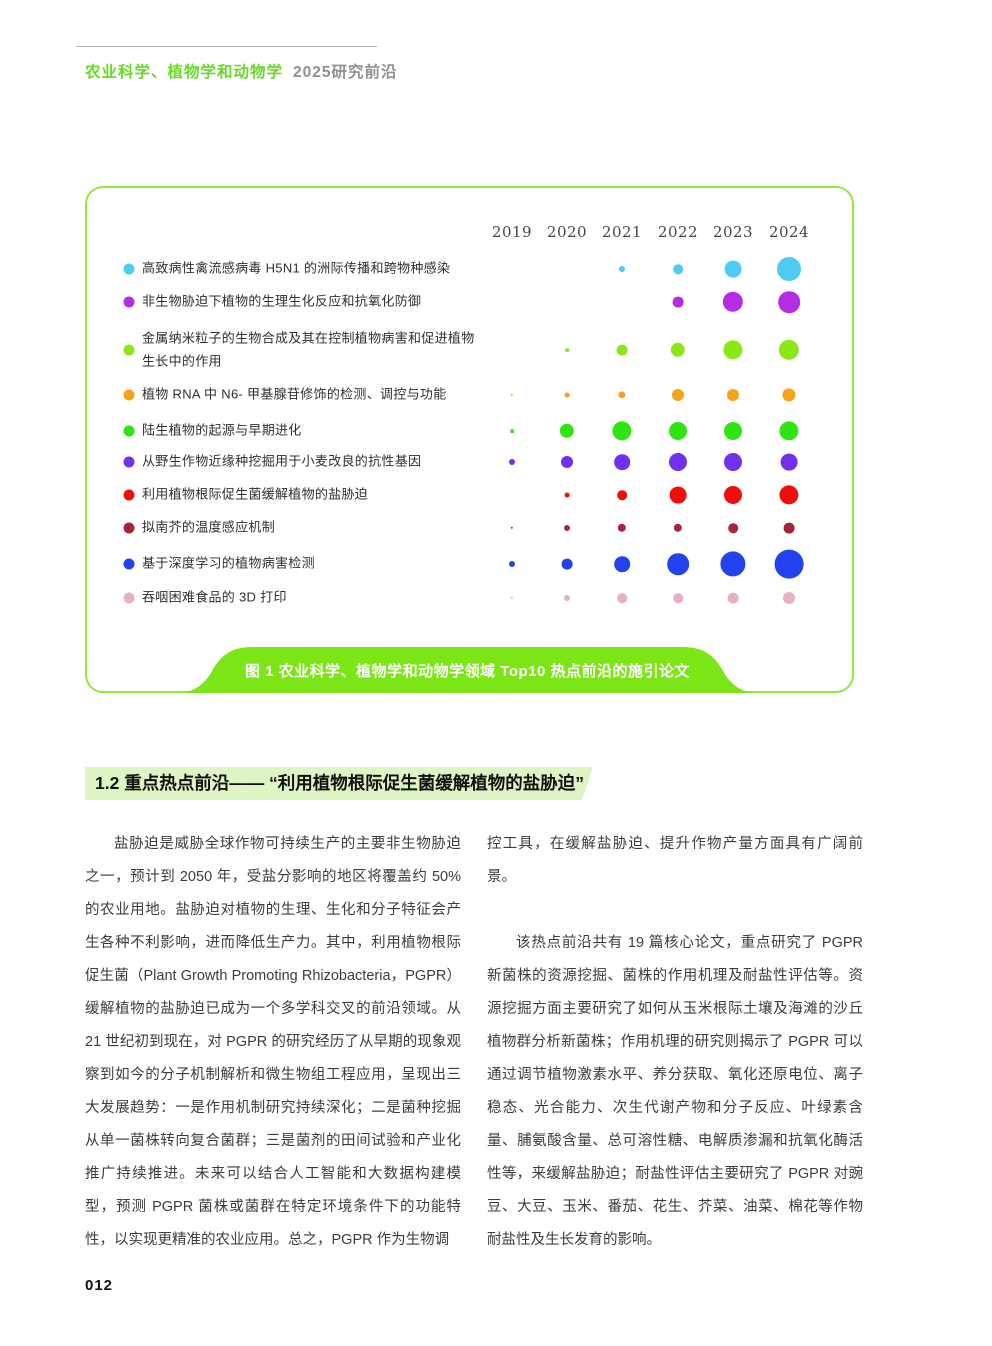 The width and height of the screenshot is (992, 1346). I want to click on legend-label: 拟南芥的温度感应机制, so click(209, 527).